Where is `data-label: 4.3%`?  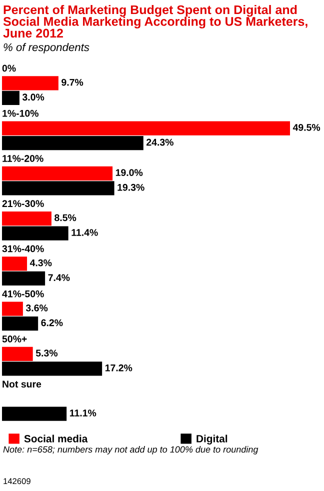
data-label: 4.3% is located at coordinates (41, 262).